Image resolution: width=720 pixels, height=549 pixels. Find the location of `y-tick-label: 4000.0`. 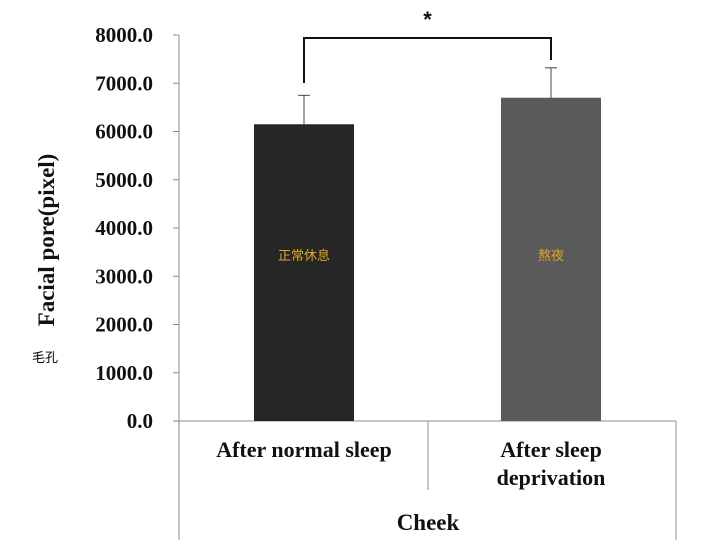

y-tick-label: 4000.0 is located at coordinates (124, 228).